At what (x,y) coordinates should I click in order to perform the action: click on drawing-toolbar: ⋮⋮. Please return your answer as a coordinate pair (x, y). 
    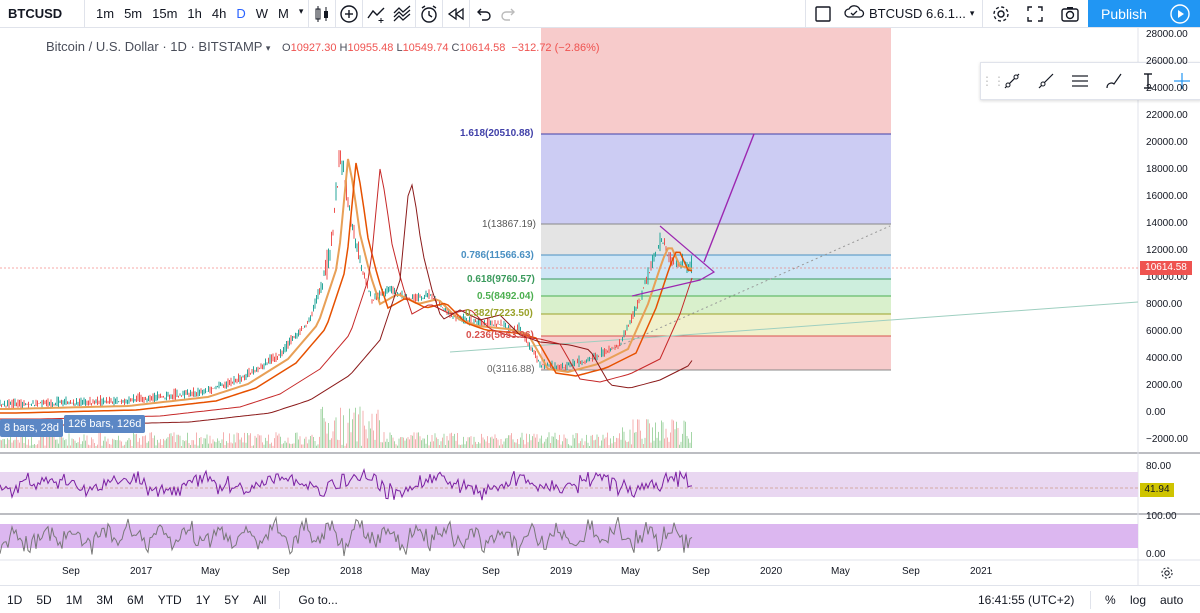
    Looking at the image, I should click on (1090, 81).